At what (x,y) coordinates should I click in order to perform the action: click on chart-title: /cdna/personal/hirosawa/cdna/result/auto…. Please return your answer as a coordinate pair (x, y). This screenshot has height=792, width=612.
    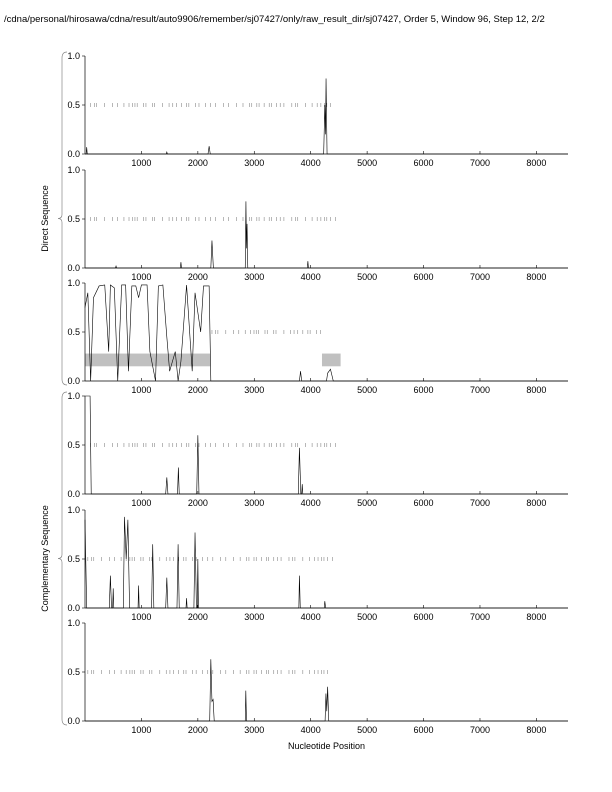
    Looking at the image, I should click on (274, 19).